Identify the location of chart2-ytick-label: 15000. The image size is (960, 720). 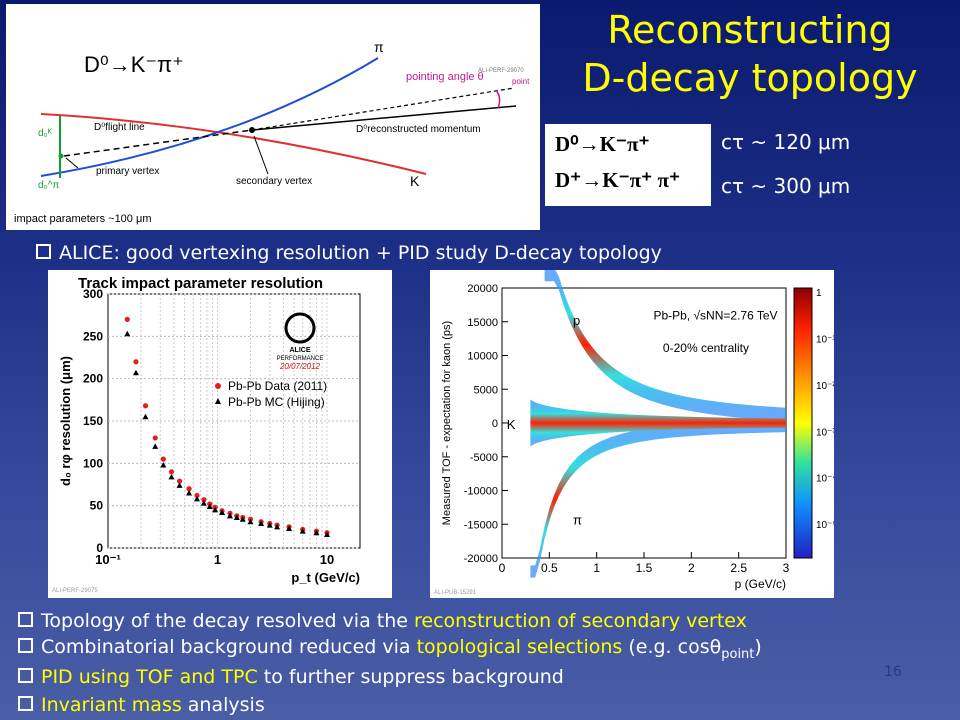
(482, 323).